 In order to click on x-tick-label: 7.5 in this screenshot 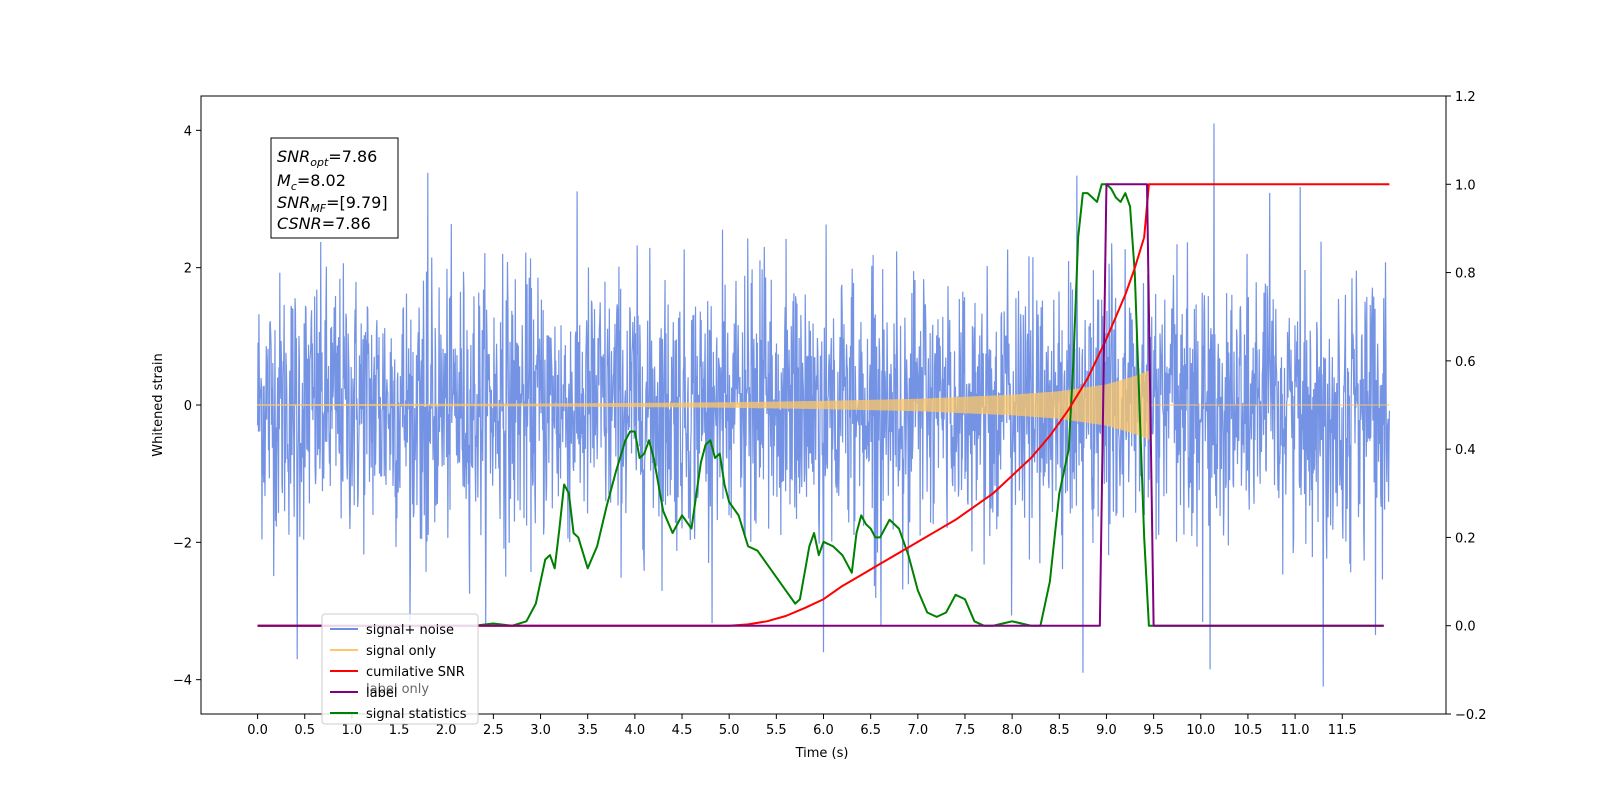, I will do `click(965, 730)`.